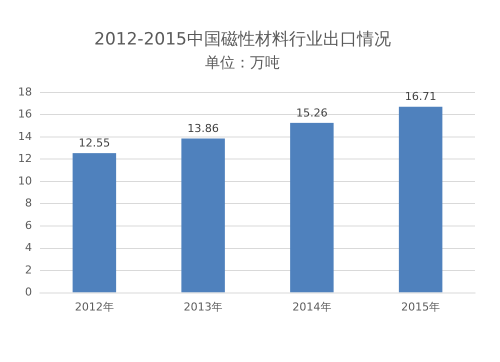 The image size is (500, 362). I want to click on y-tick-label: 2, so click(28, 269).